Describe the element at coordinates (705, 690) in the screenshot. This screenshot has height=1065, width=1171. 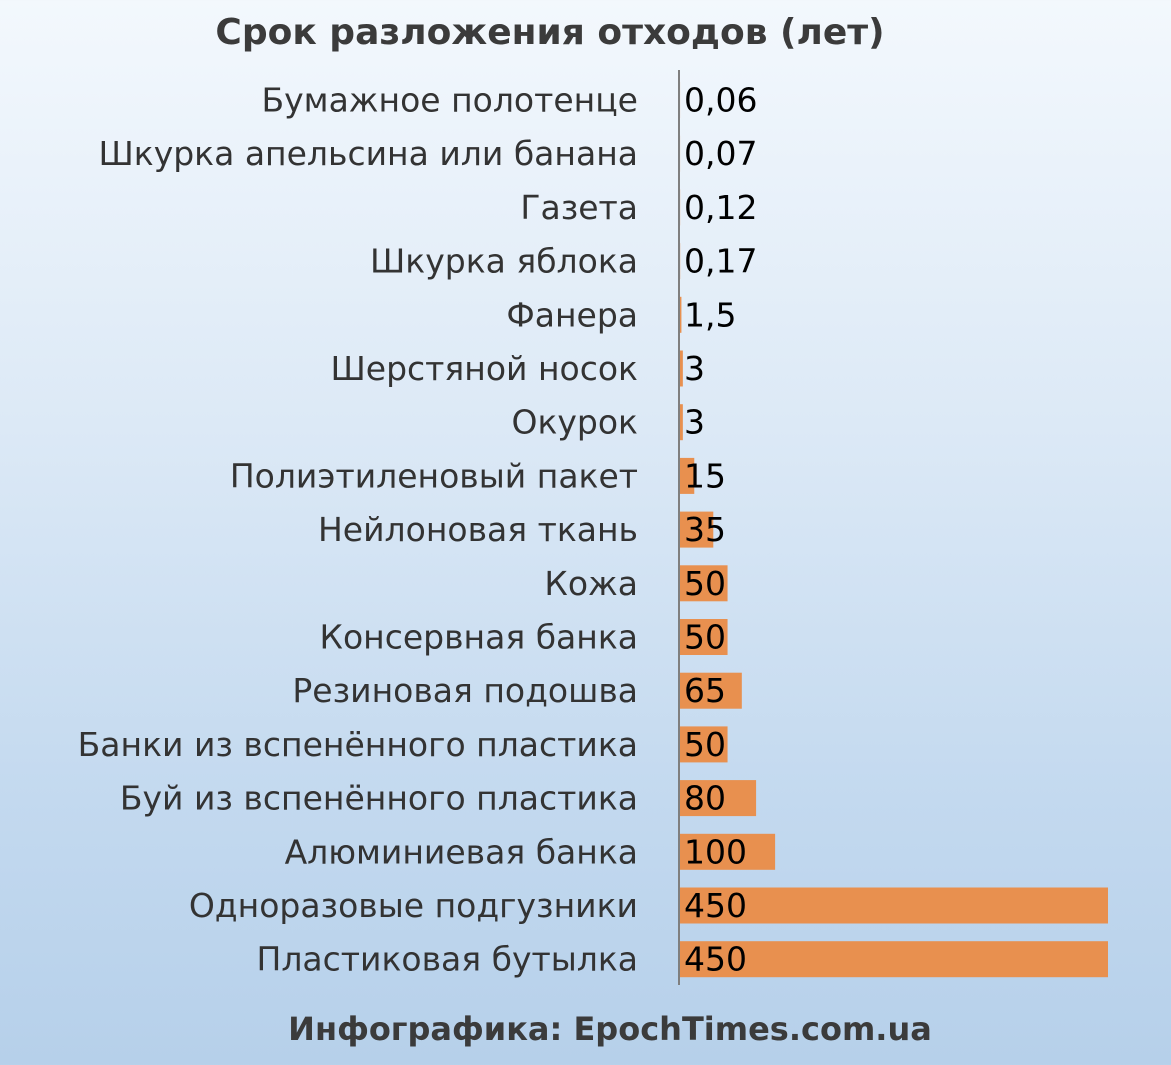
I see `value-label: 65` at that location.